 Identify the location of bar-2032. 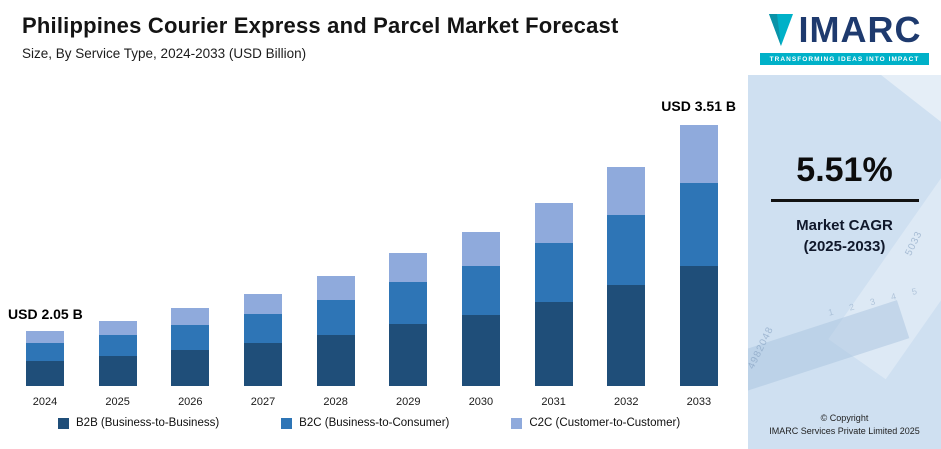
(626, 276).